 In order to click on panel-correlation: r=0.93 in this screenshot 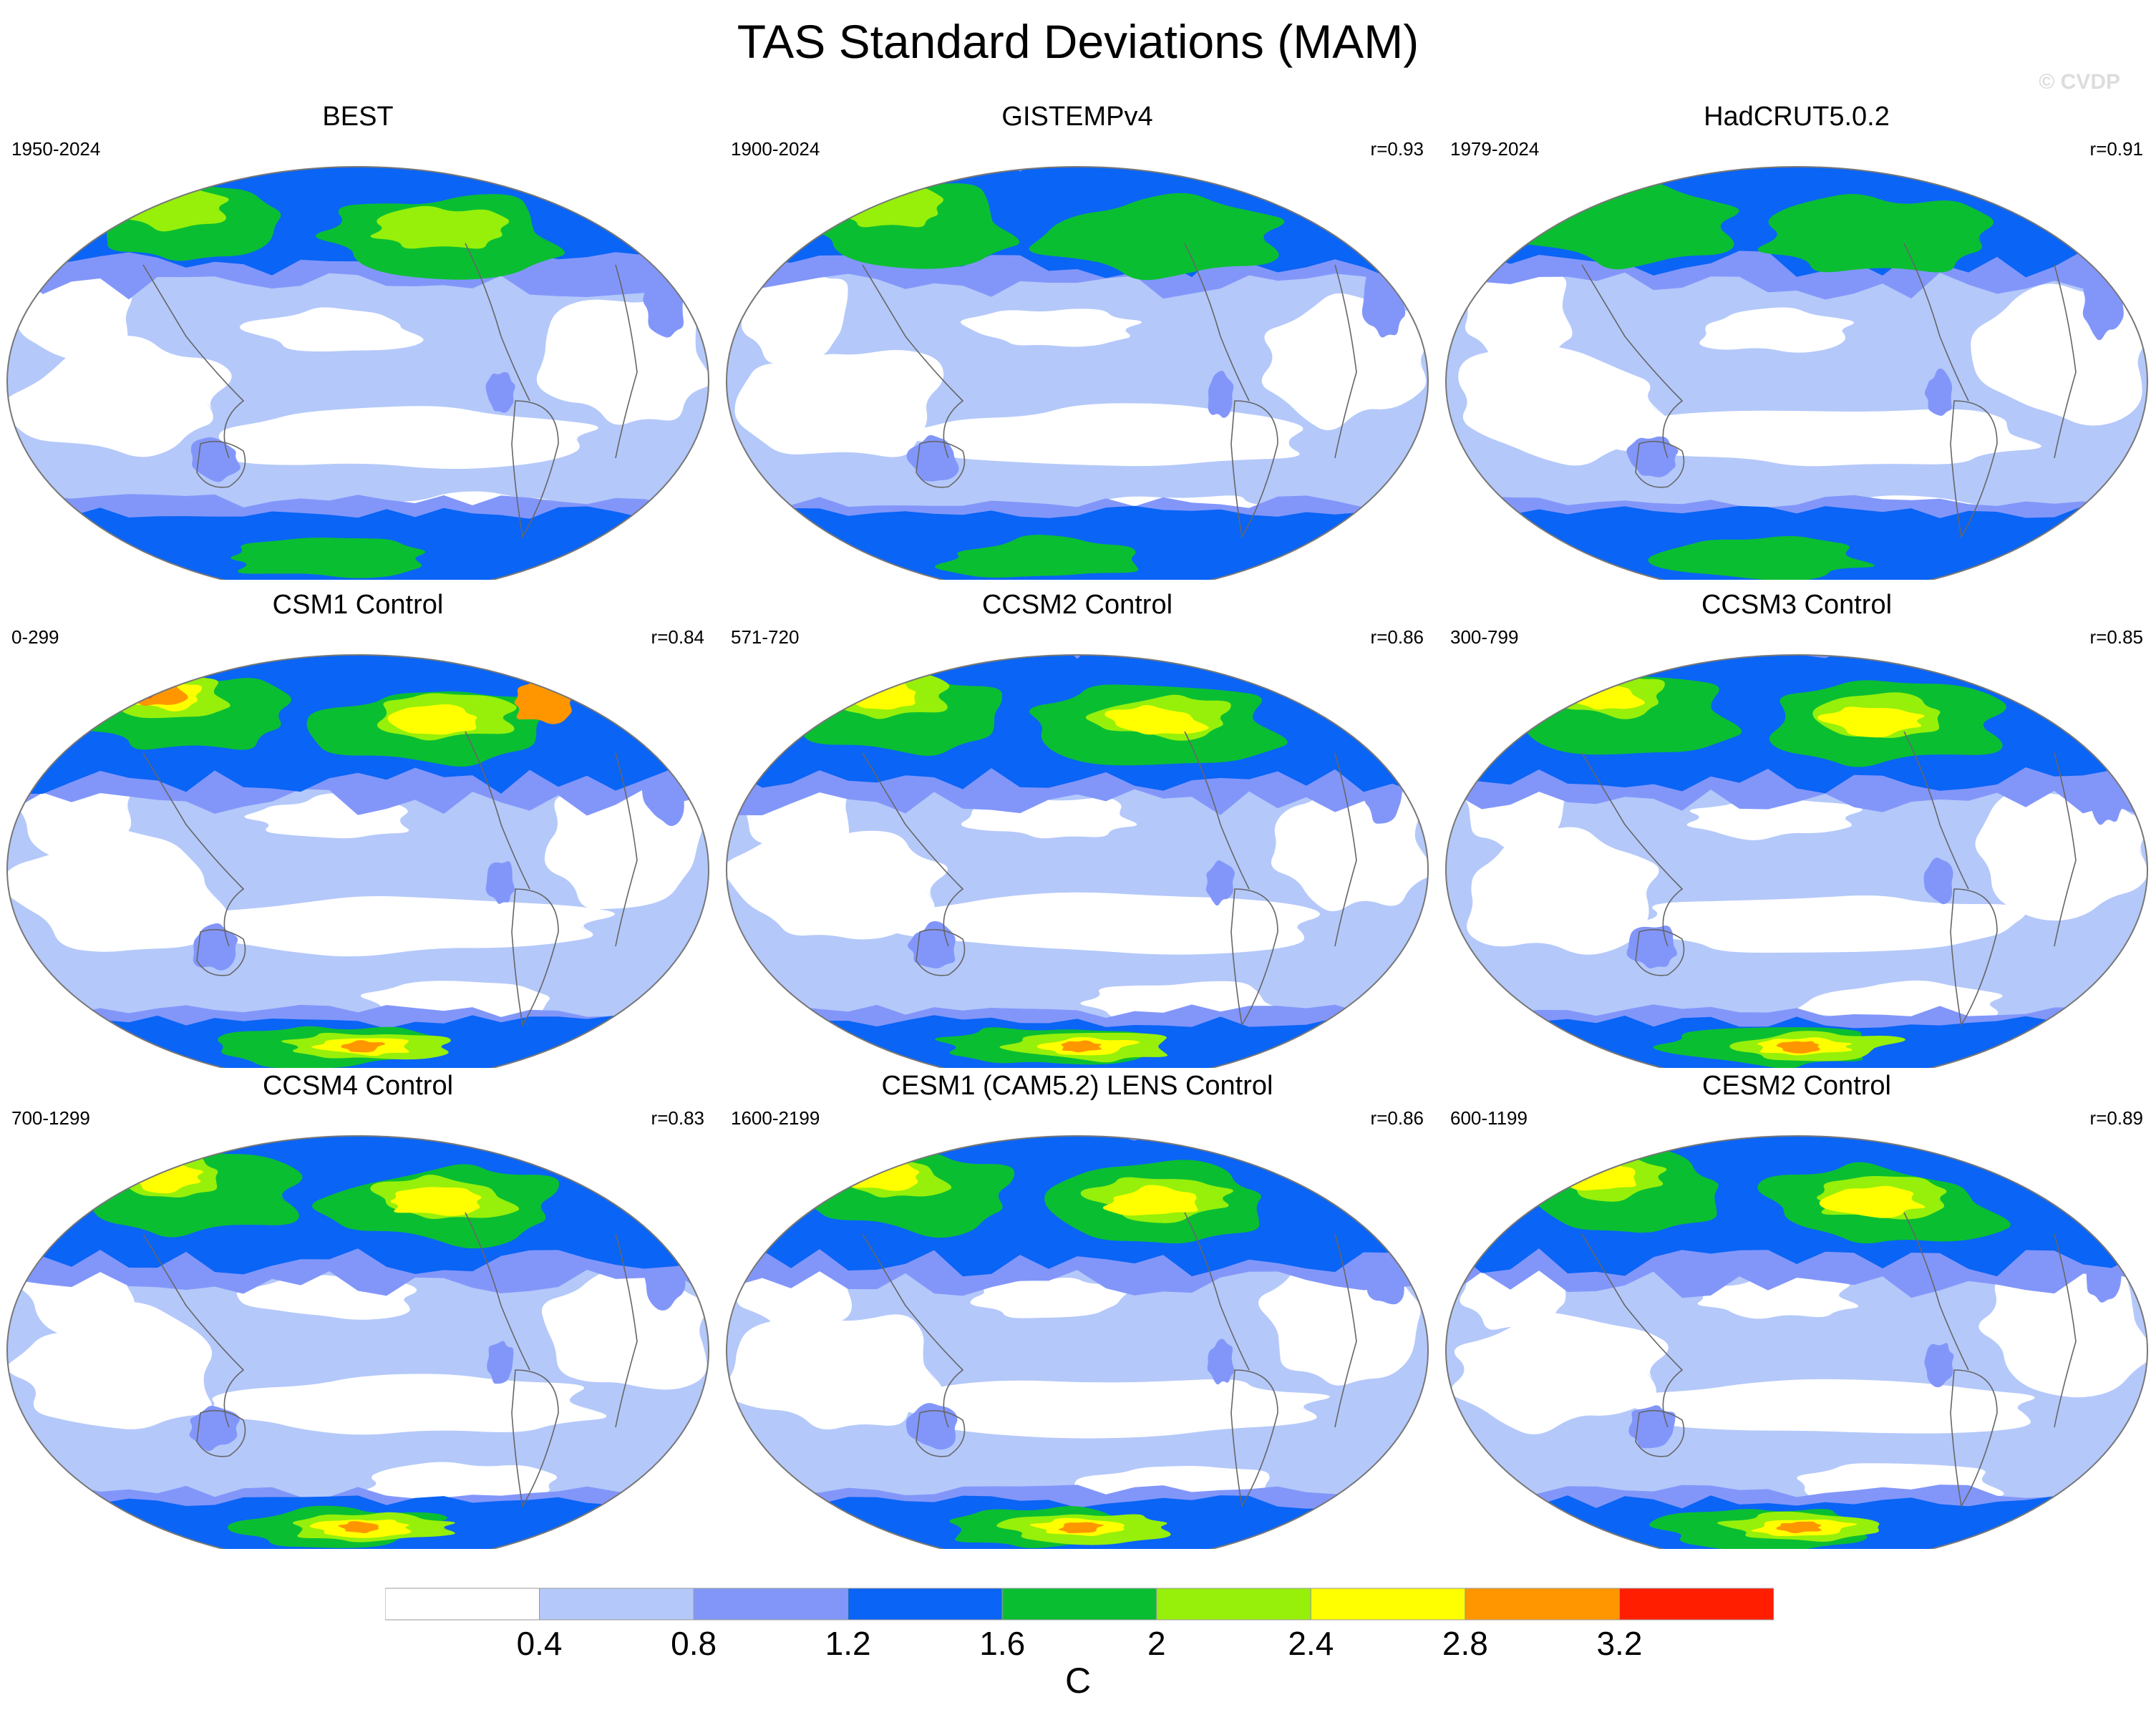, I will do `click(1397, 149)`.